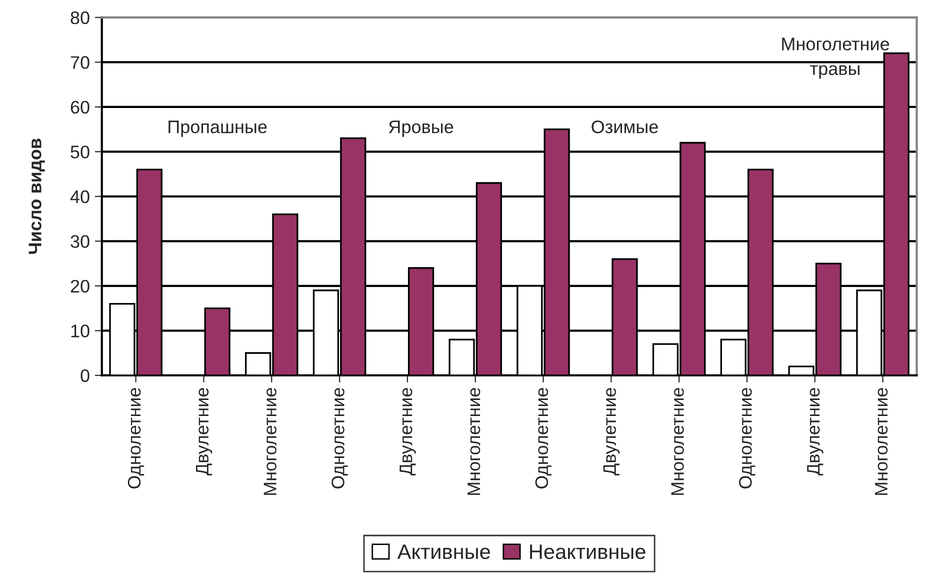 The height and width of the screenshot is (582, 926). I want to click on y-axis-title: Число видов, so click(36, 196).